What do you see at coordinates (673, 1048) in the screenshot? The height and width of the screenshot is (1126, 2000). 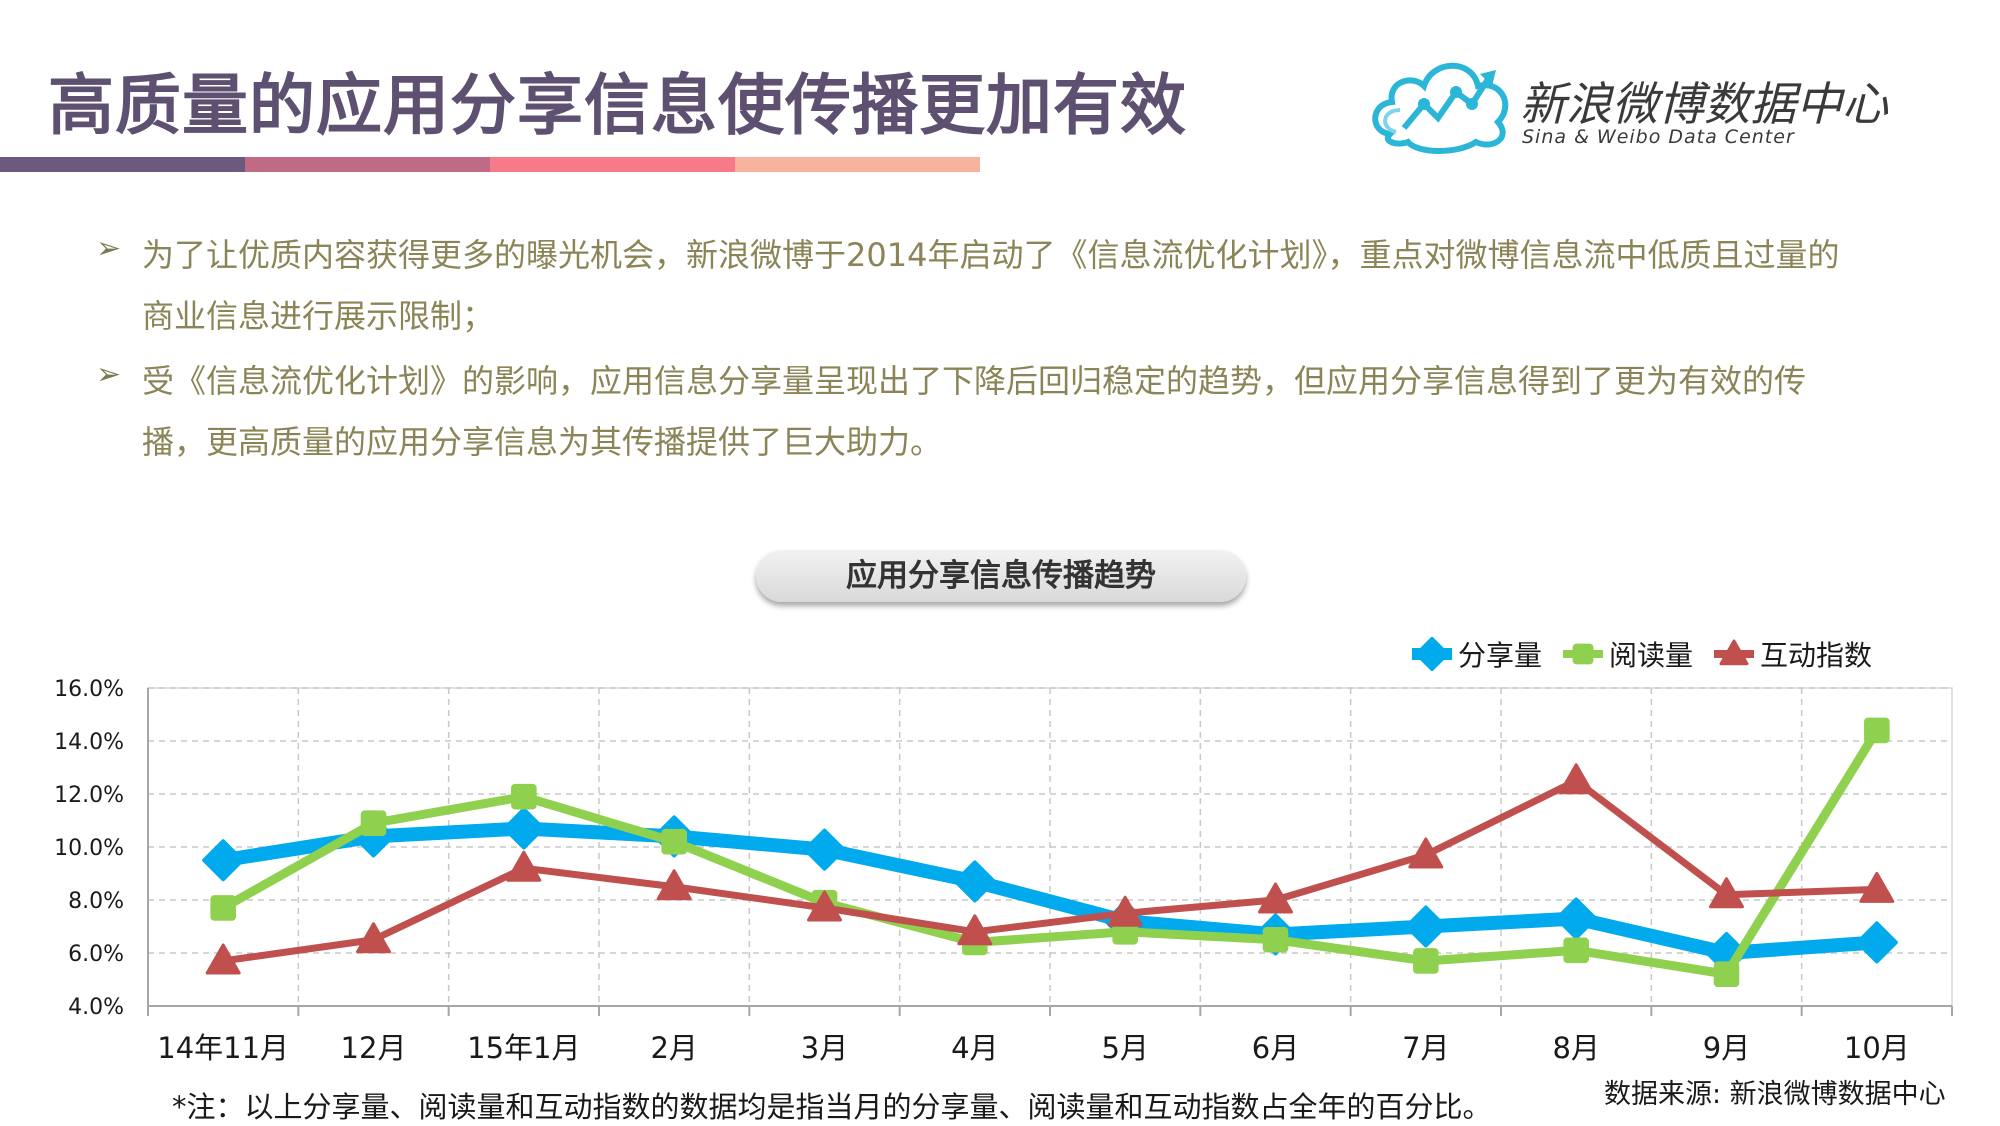 I see `x-tick-label: 2月` at bounding box center [673, 1048].